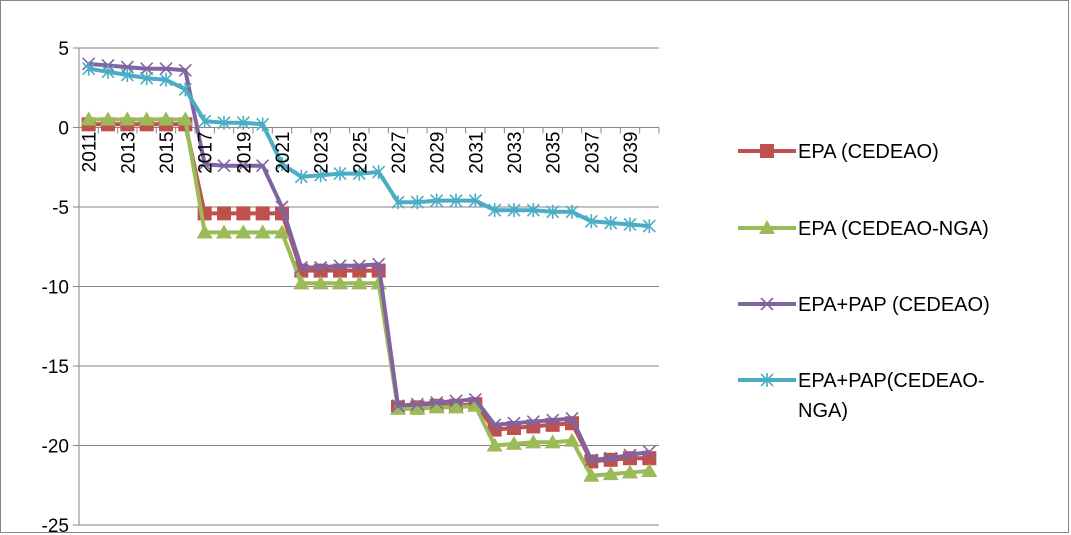 Image resolution: width=1071 pixels, height=535 pixels. Describe the element at coordinates (893, 229) in the screenshot. I see `legend-label: EPA (CEDEAO-NGA)` at that location.